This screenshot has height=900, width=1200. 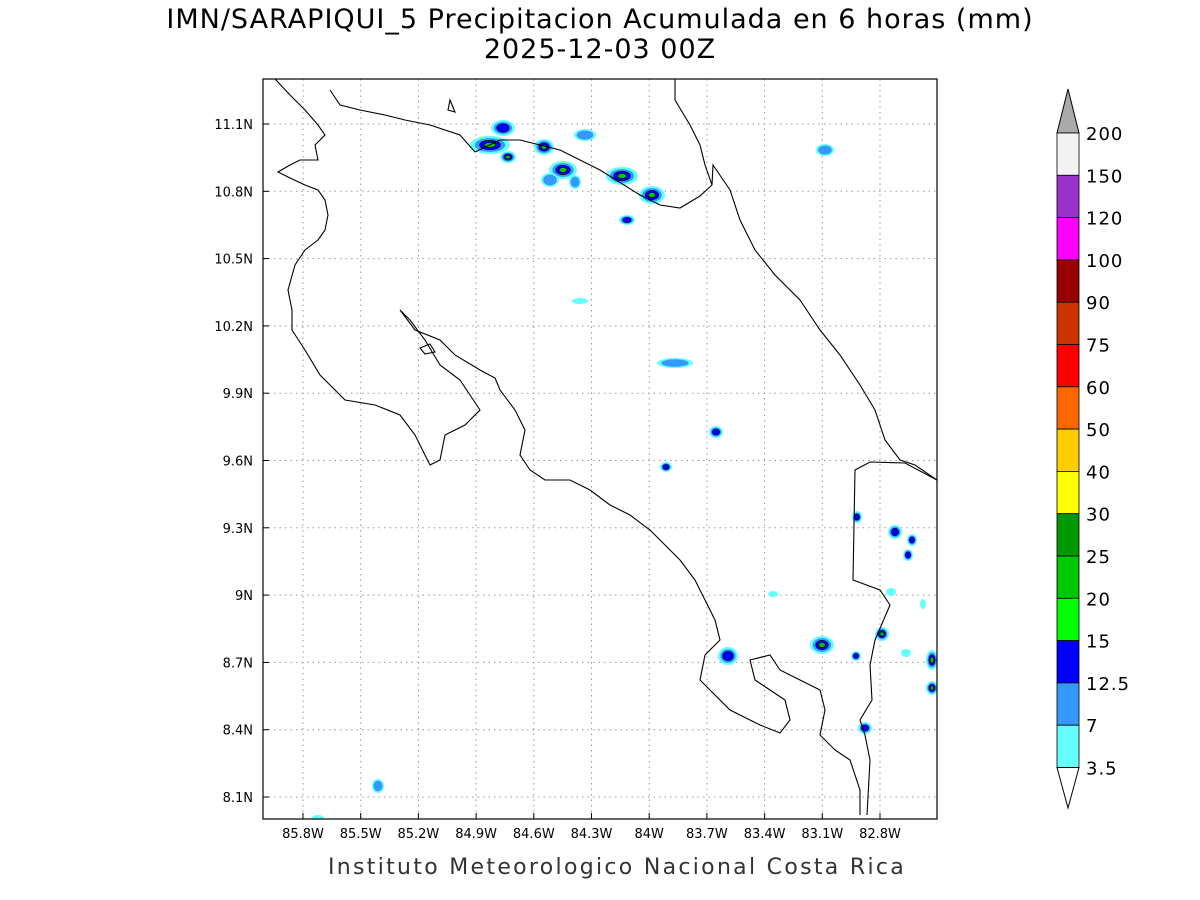 What do you see at coordinates (521, 149) in the screenshot?
I see `nicaragua-border` at bounding box center [521, 149].